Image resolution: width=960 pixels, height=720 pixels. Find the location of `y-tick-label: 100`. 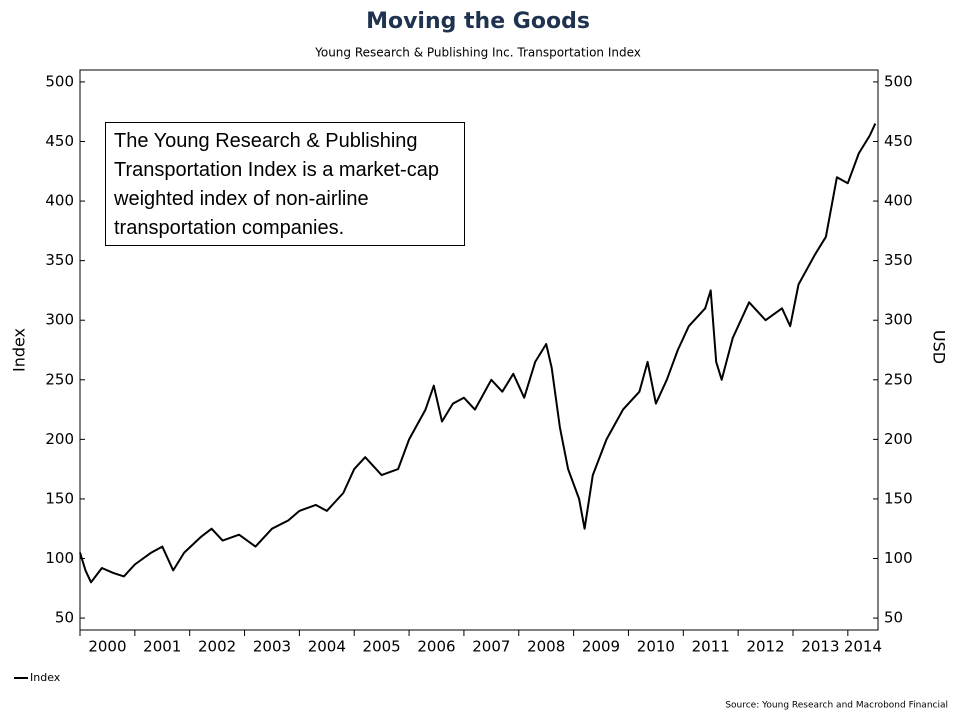

y-tick-label: 100 is located at coordinates (59, 558).